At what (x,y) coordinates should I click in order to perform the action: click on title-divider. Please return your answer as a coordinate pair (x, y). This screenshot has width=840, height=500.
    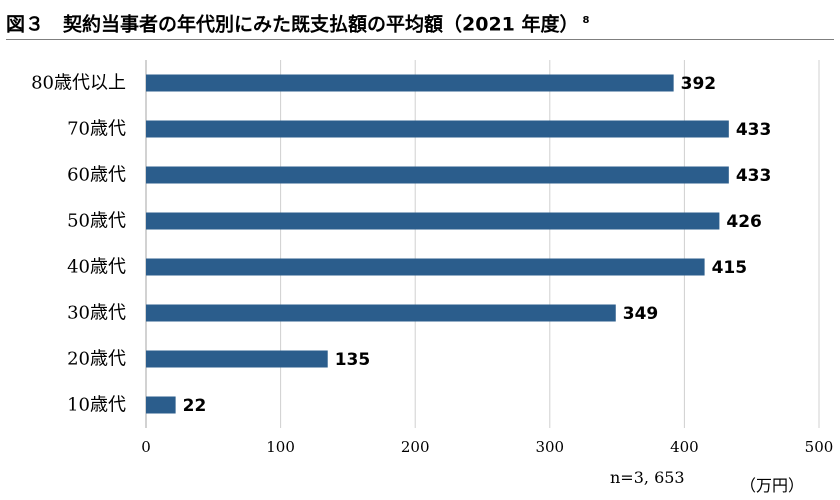
    Looking at the image, I should click on (420, 39).